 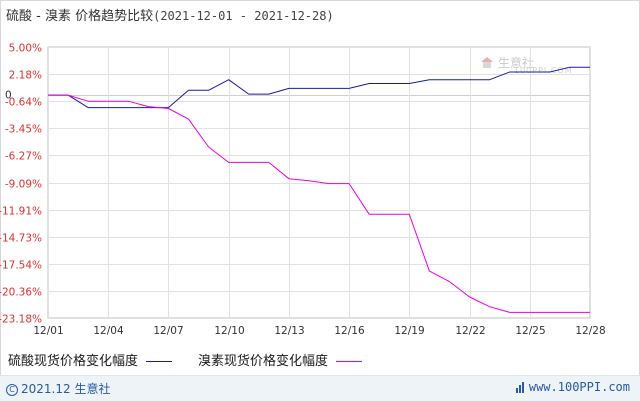 What do you see at coordinates (470, 331) in the screenshot?
I see `x-tick-label: 12/22` at bounding box center [470, 331].